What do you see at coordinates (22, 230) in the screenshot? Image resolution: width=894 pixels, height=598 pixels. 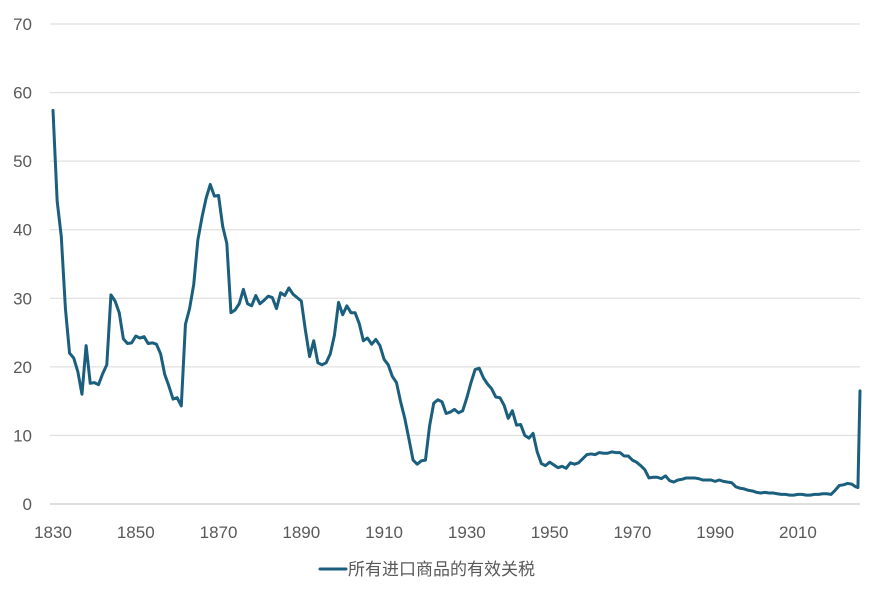 I see `y-tick-label: 40` at bounding box center [22, 230].